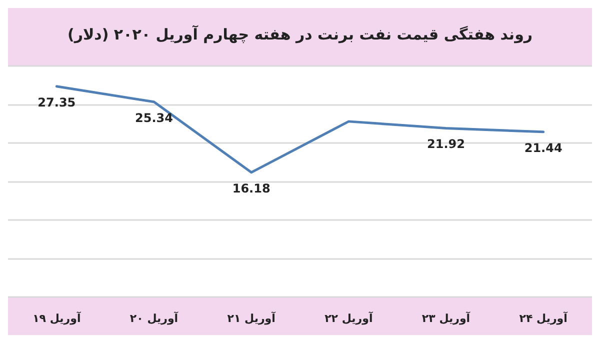 The width and height of the screenshot is (600, 343). I want to click on x-tick-label: ۲۰ آوریل, so click(154, 318).